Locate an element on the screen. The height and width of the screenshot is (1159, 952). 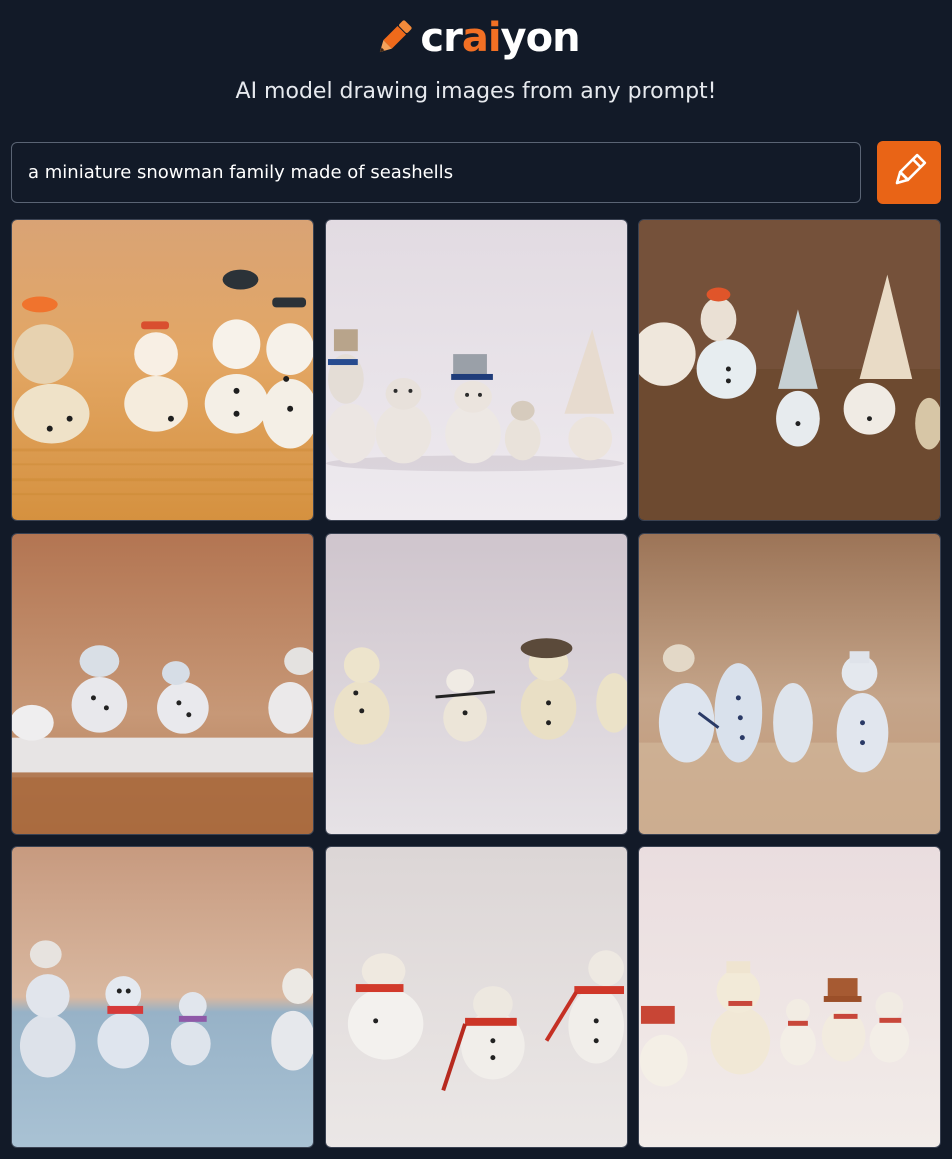
logo-wordmark: craiyon is located at coordinates (500, 38).